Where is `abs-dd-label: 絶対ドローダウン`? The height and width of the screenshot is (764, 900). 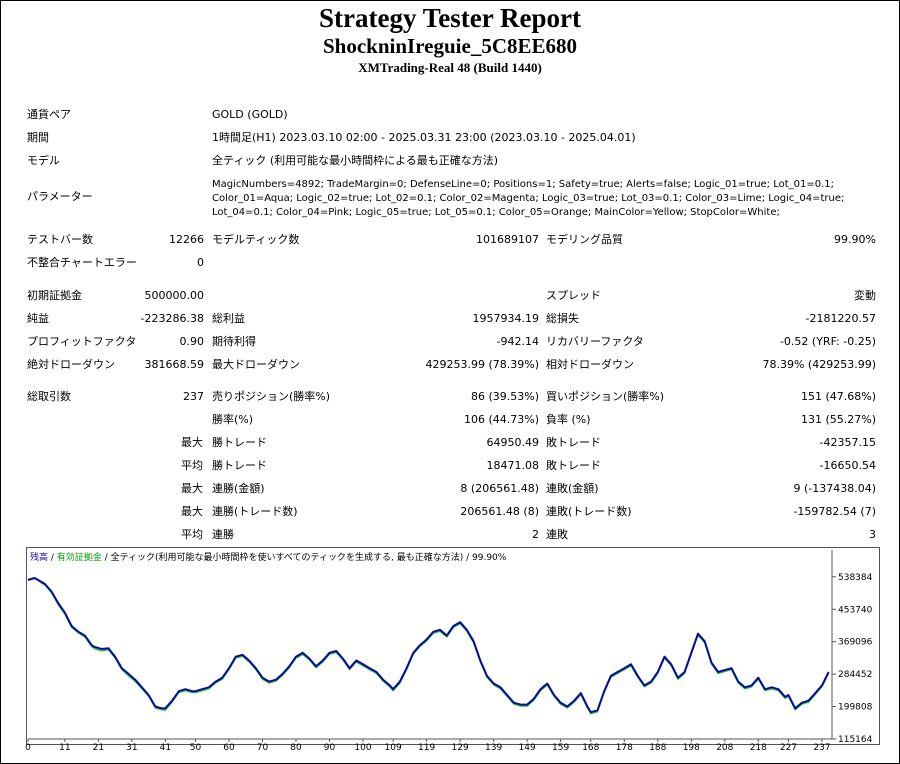
abs-dd-label: 絶対ドローダウン is located at coordinates (71, 364).